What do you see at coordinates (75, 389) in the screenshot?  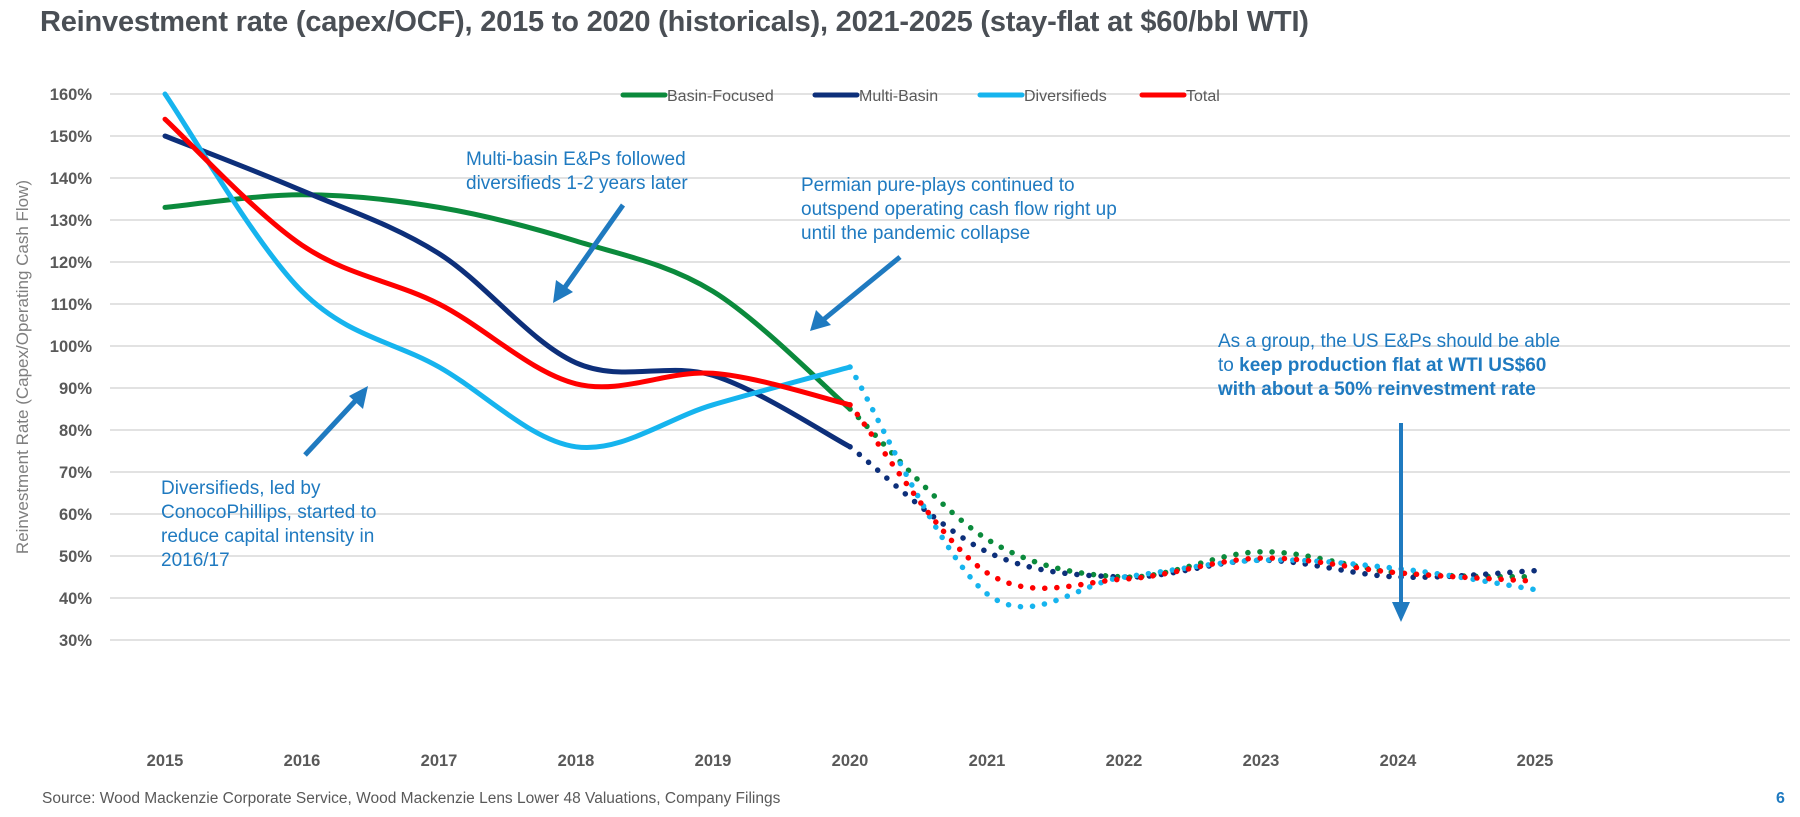 I see `y-tick-label: 90%` at bounding box center [75, 389].